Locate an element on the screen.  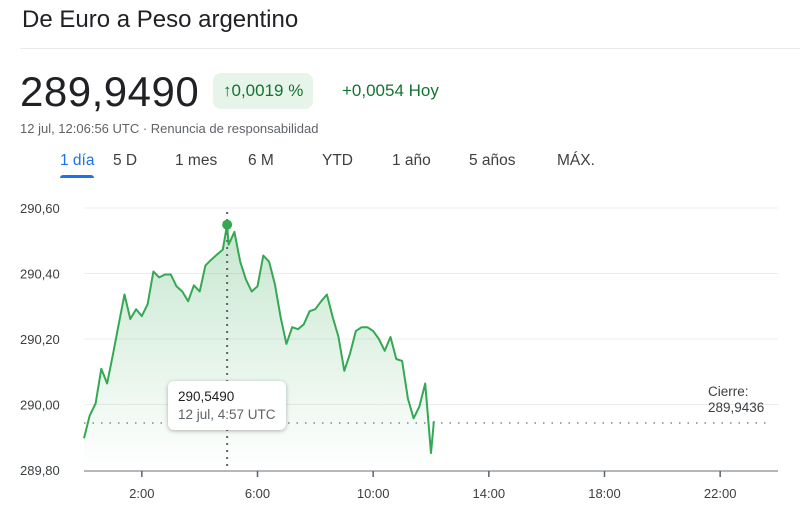
y-tick-label: 290,20 is located at coordinates (40, 339).